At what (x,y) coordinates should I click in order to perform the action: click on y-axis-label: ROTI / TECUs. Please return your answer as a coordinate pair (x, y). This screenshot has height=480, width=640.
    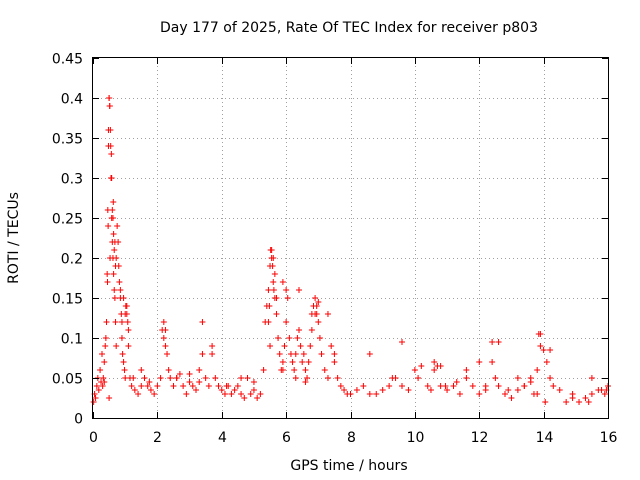
    Looking at the image, I should click on (14, 238).